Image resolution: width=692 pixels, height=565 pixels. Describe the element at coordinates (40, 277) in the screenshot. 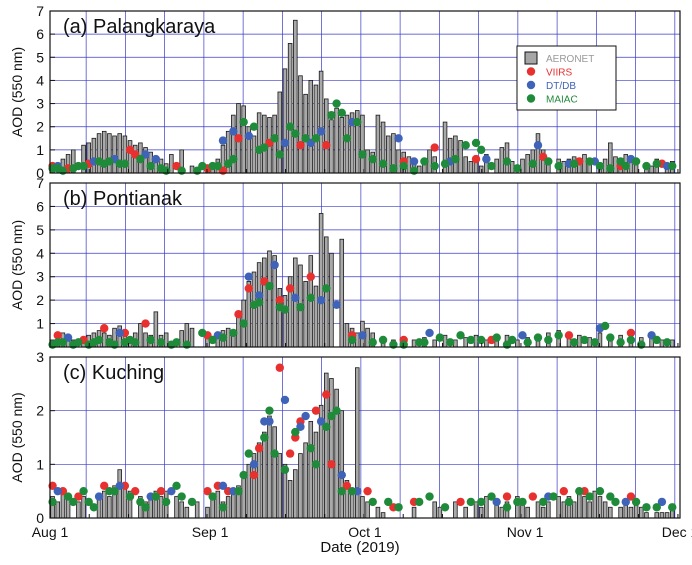

I see `y-tick-label: 3` at that location.